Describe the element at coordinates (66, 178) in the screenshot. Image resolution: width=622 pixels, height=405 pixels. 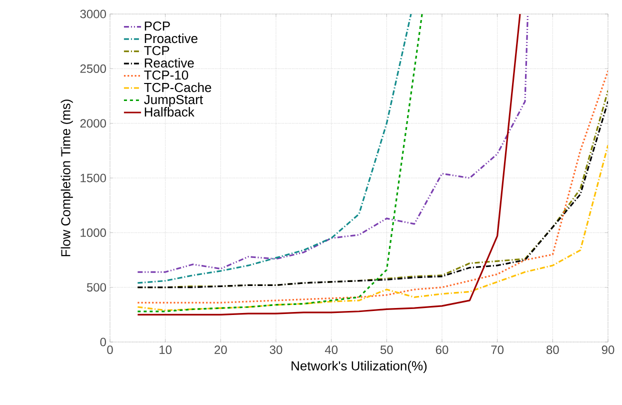
I see `y-axis-title: Flow Completion Time (ms)` at that location.